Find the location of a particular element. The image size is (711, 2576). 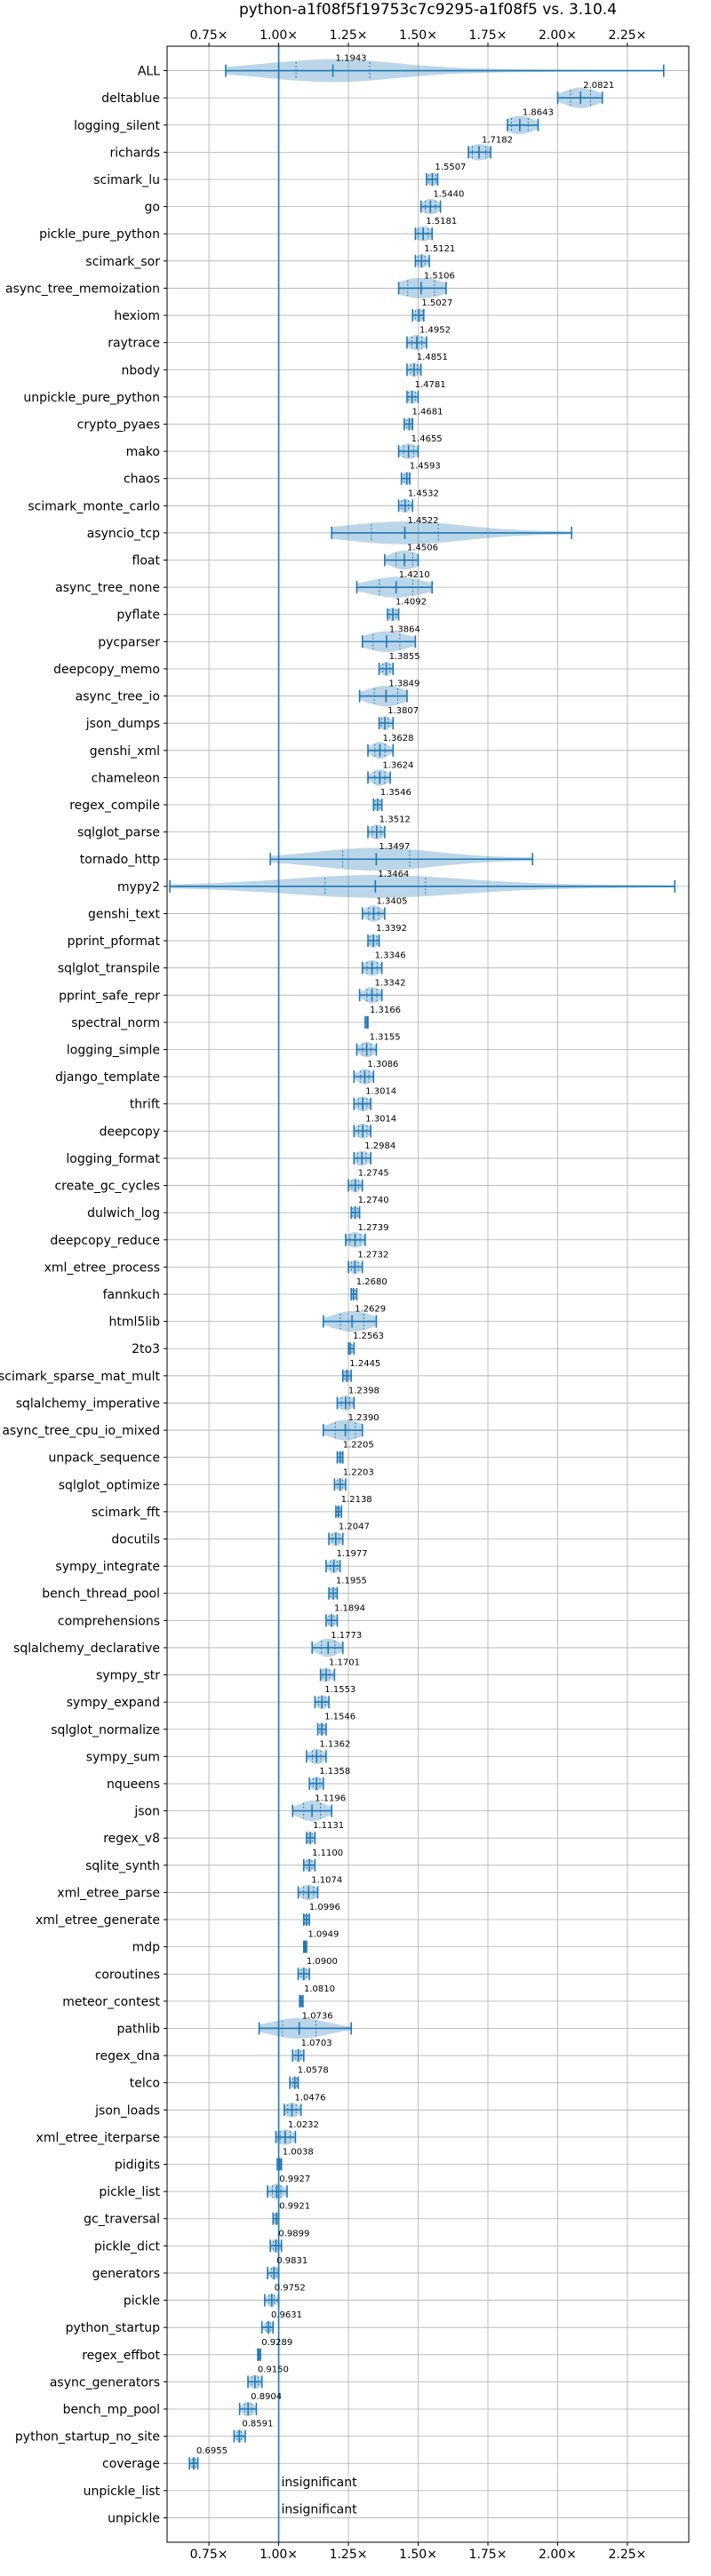

category-label: bench_thread_pool is located at coordinates (101, 1594).